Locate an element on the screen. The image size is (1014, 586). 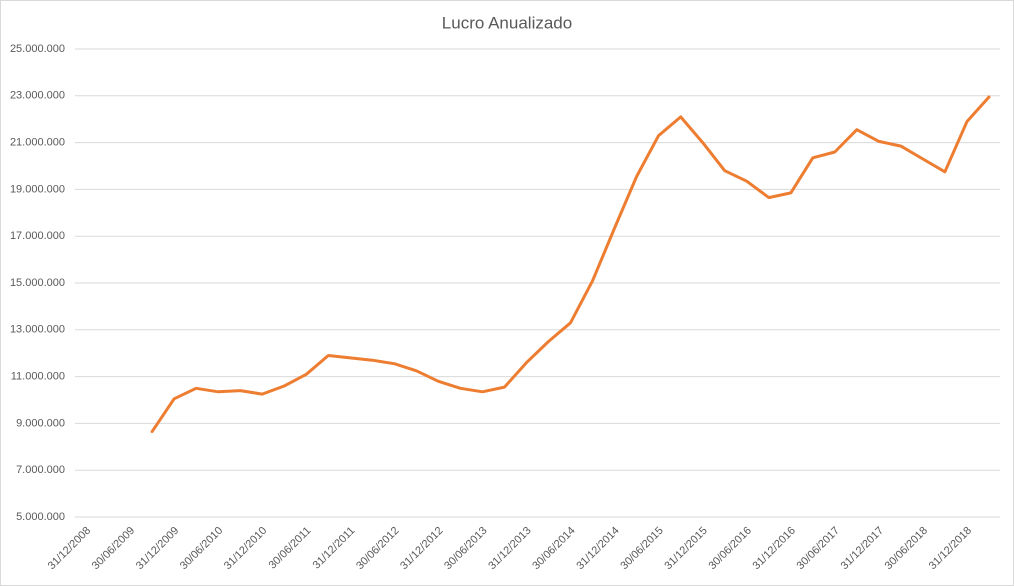
y-tick-label: 17.000.000 is located at coordinates (37, 236).